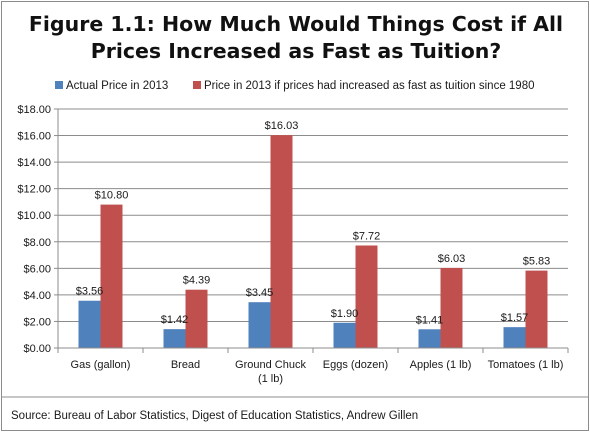 This screenshot has width=590, height=432. Describe the element at coordinates (34, 190) in the screenshot. I see `y-tick-label: $12.00` at that location.